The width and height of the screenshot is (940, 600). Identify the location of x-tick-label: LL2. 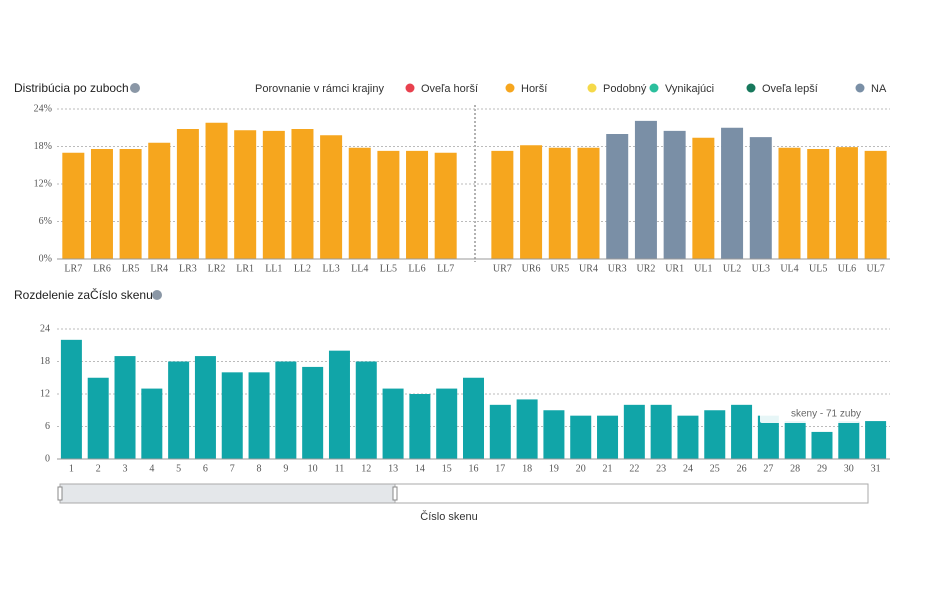
(302, 268).